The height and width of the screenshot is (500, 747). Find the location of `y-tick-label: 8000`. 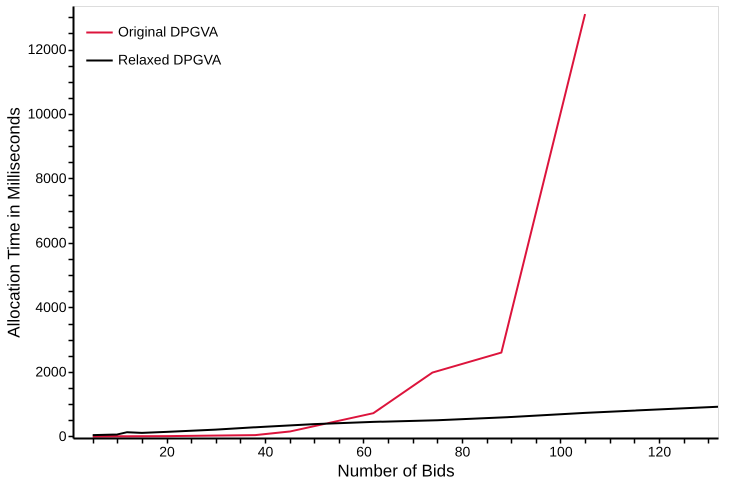

y-tick-label: 8000 is located at coordinates (51, 178).